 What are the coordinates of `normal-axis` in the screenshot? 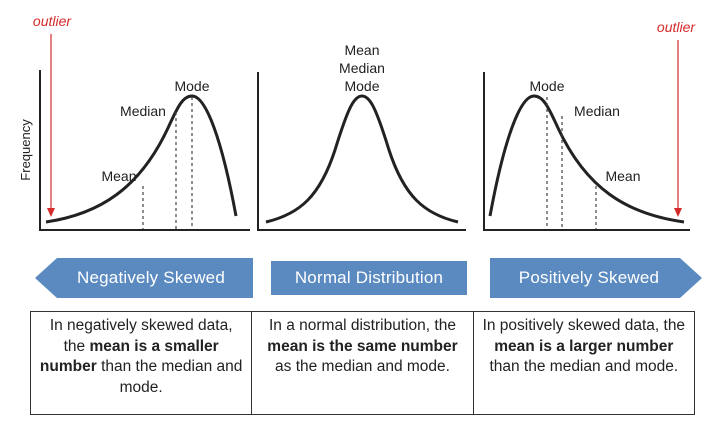 It's located at (361, 151).